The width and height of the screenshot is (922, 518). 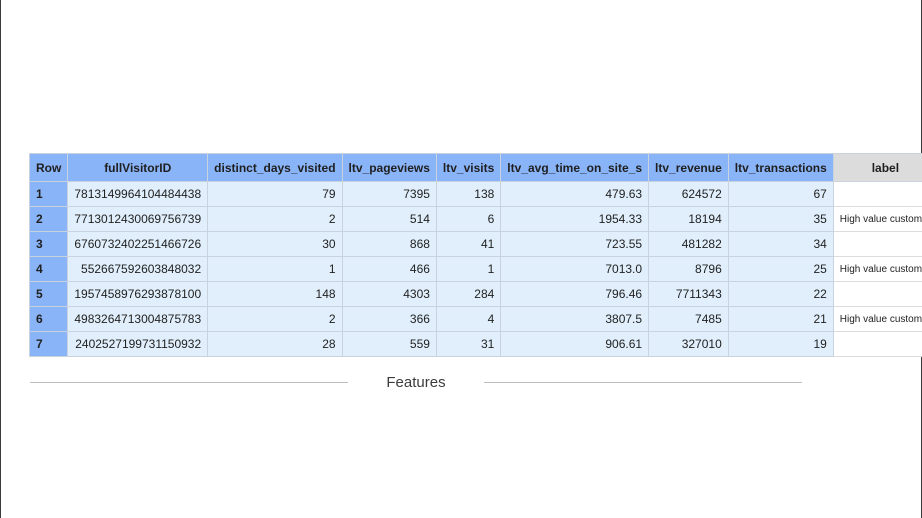 I want to click on cell-full-visitor-id: 2402527199731150932, so click(x=138, y=344).